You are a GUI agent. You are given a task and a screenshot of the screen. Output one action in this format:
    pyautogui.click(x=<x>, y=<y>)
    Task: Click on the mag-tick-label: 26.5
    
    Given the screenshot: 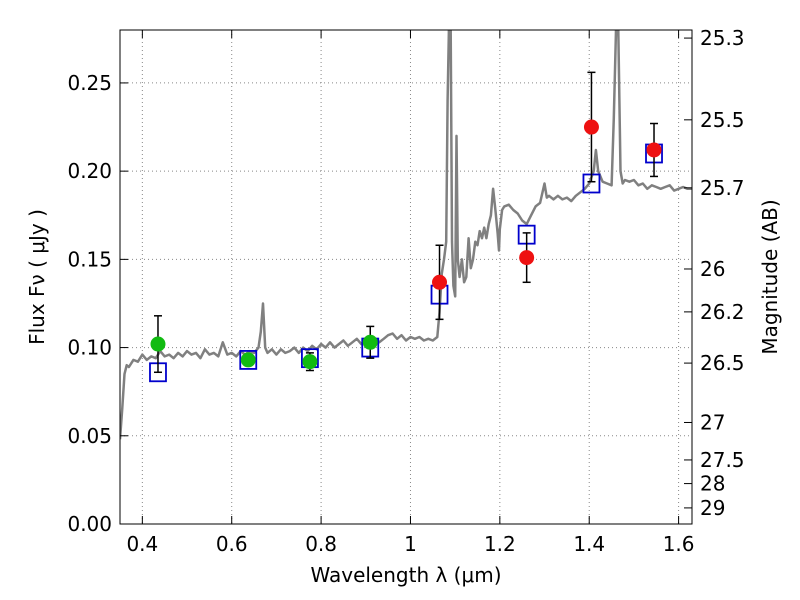 What is the action you would take?
    pyautogui.click(x=722, y=363)
    